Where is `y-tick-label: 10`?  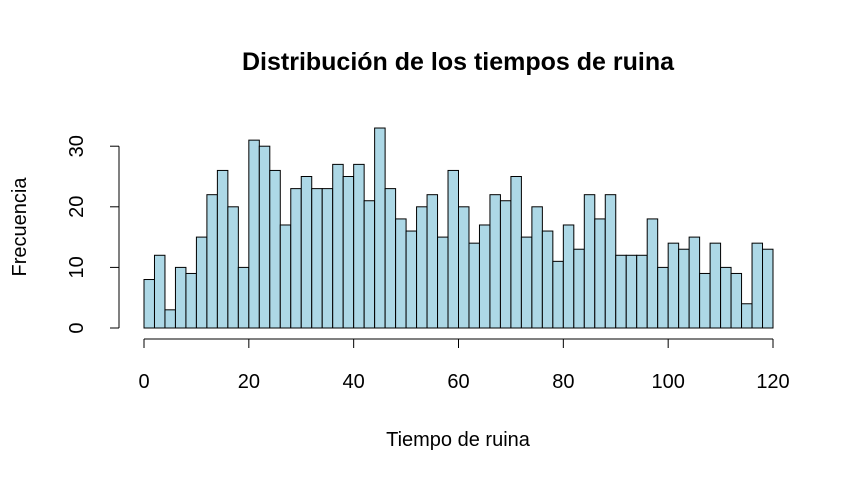
y-tick-label: 10 is located at coordinates (77, 267).